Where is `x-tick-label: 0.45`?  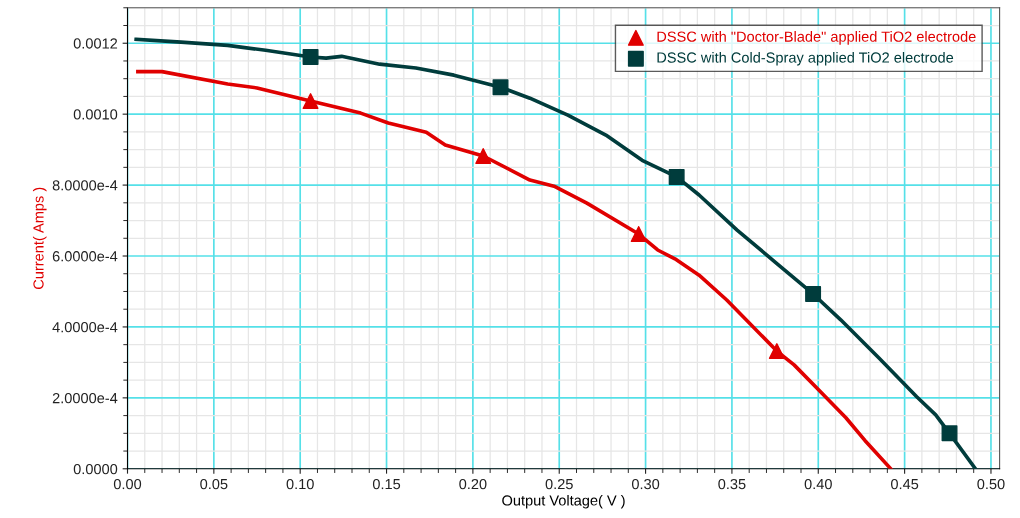
x-tick-label: 0.45 is located at coordinates (905, 484).